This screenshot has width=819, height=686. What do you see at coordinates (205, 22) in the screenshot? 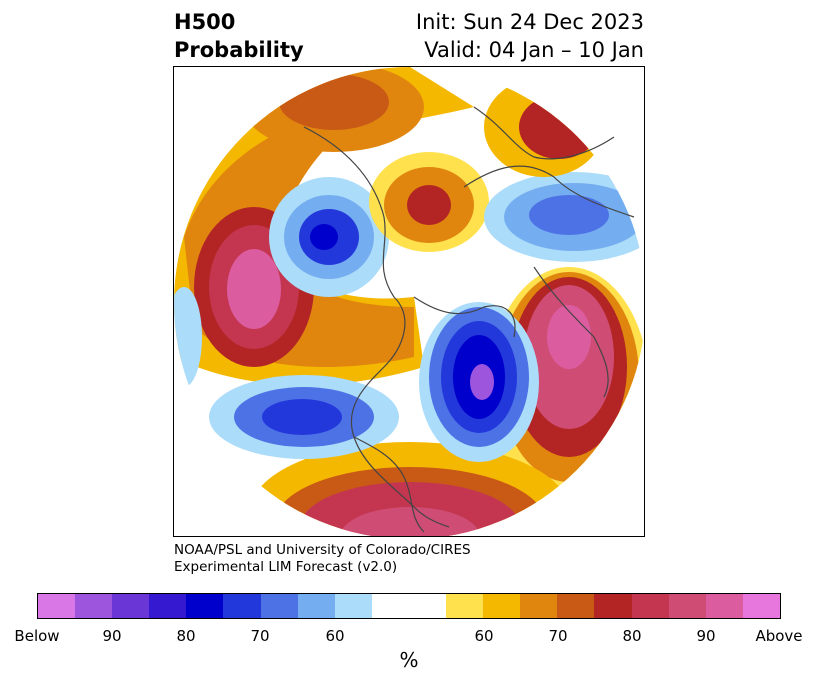
I see `title-line-1: H500` at bounding box center [205, 22].